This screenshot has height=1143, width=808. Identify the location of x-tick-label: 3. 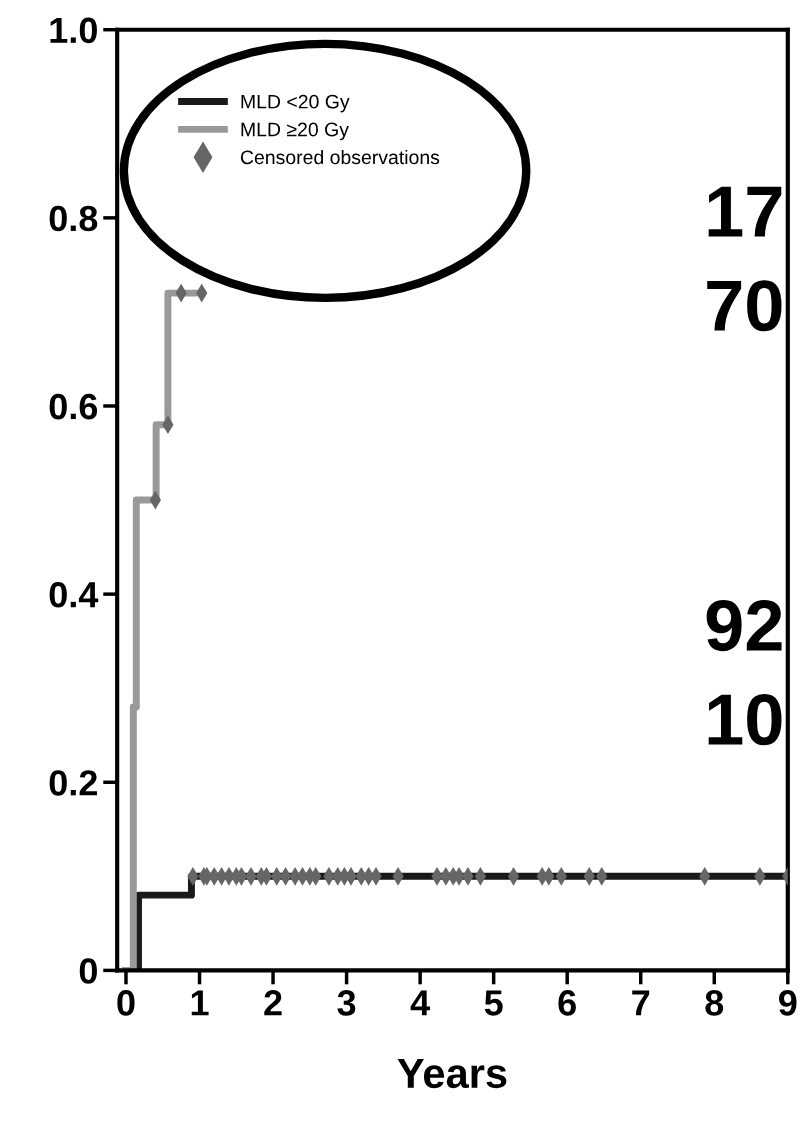
(346, 1003).